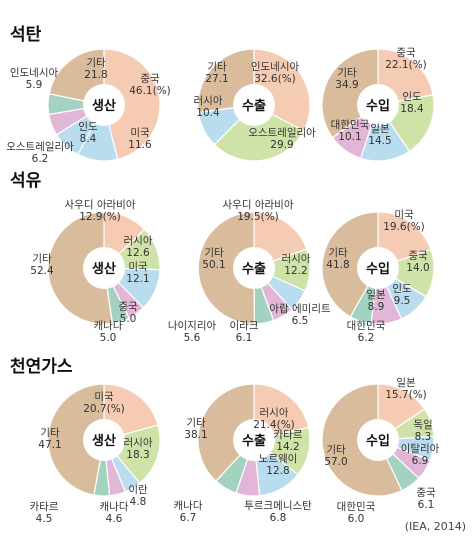  What do you see at coordinates (258, 211) in the screenshot?
I see `slice-label-1-1-0: 사우디 아라비아 19.5(%)` at bounding box center [258, 211].